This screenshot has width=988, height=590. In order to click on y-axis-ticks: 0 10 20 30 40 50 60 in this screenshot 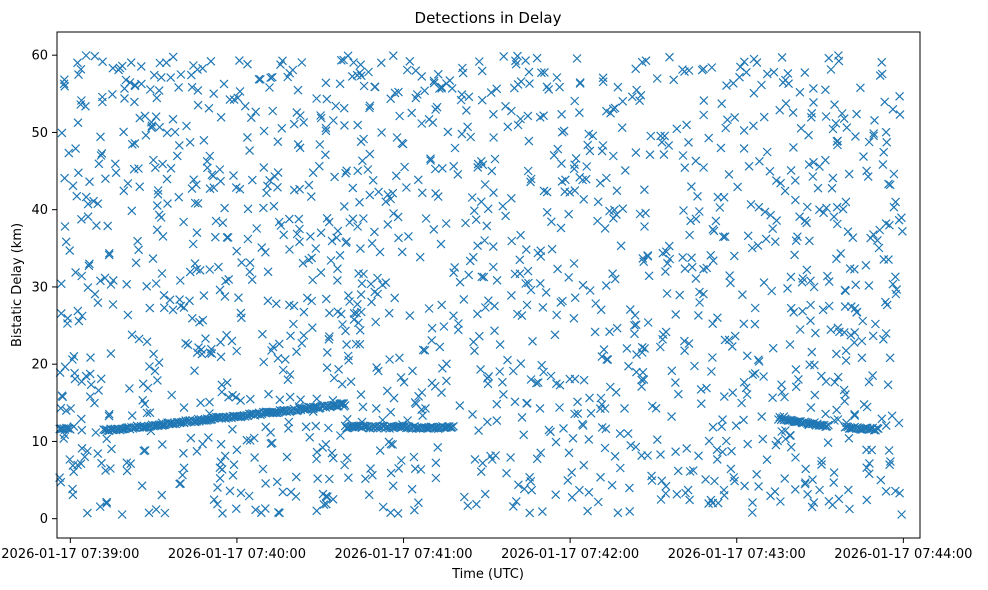, I will do `click(44, 288)`.